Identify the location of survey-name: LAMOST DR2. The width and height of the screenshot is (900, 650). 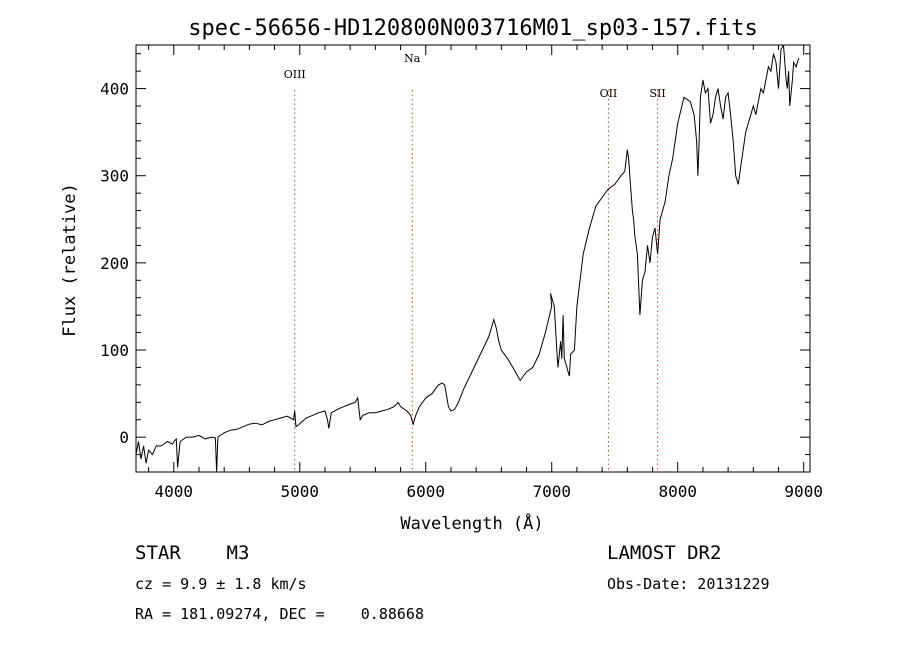
(664, 553).